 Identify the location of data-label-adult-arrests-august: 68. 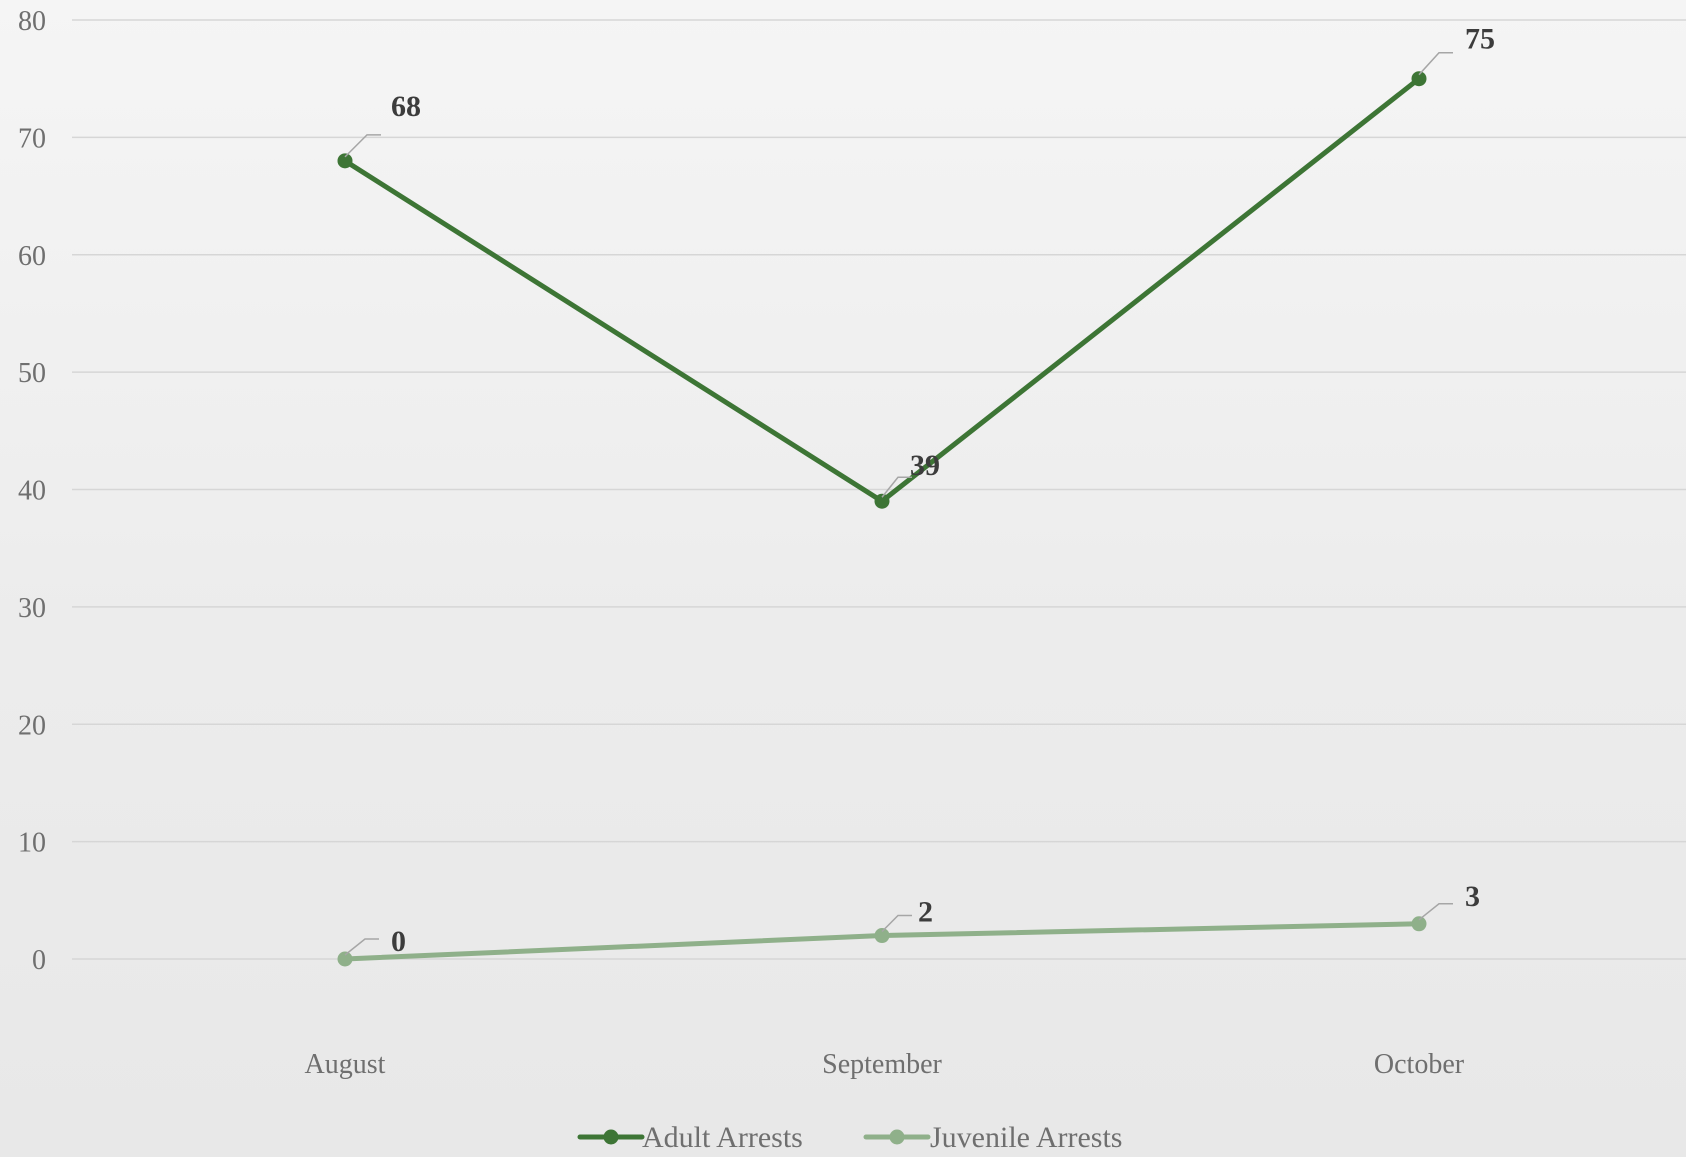
(406, 106).